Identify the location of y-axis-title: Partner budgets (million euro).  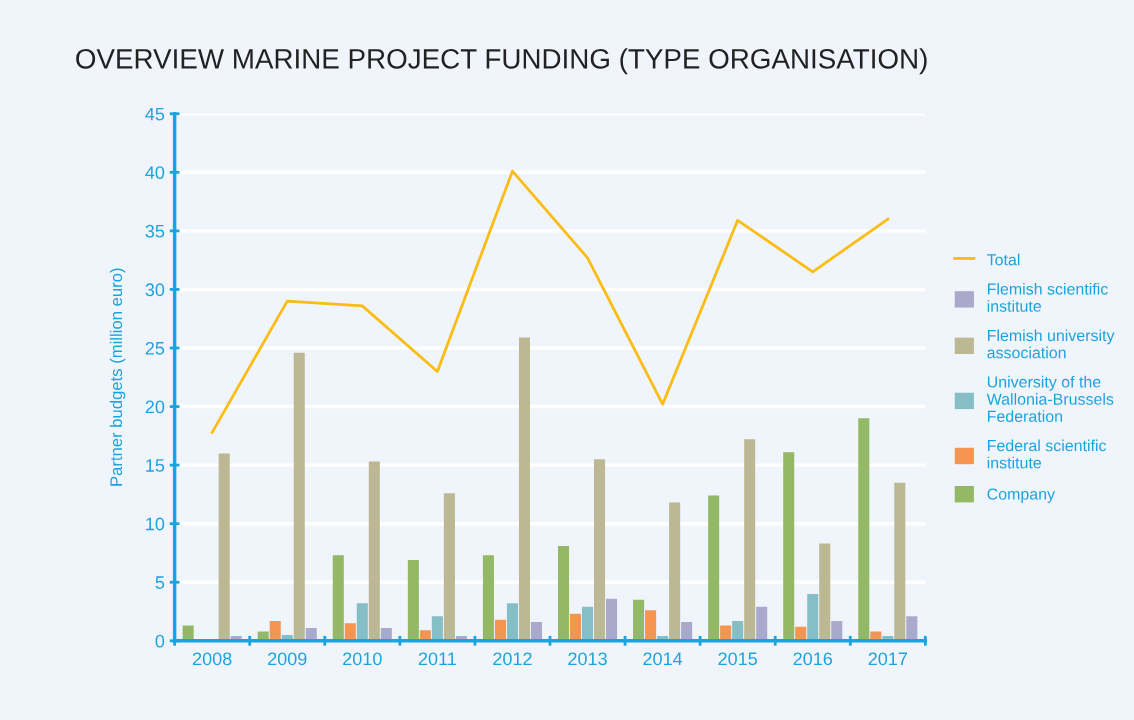
(117, 377).